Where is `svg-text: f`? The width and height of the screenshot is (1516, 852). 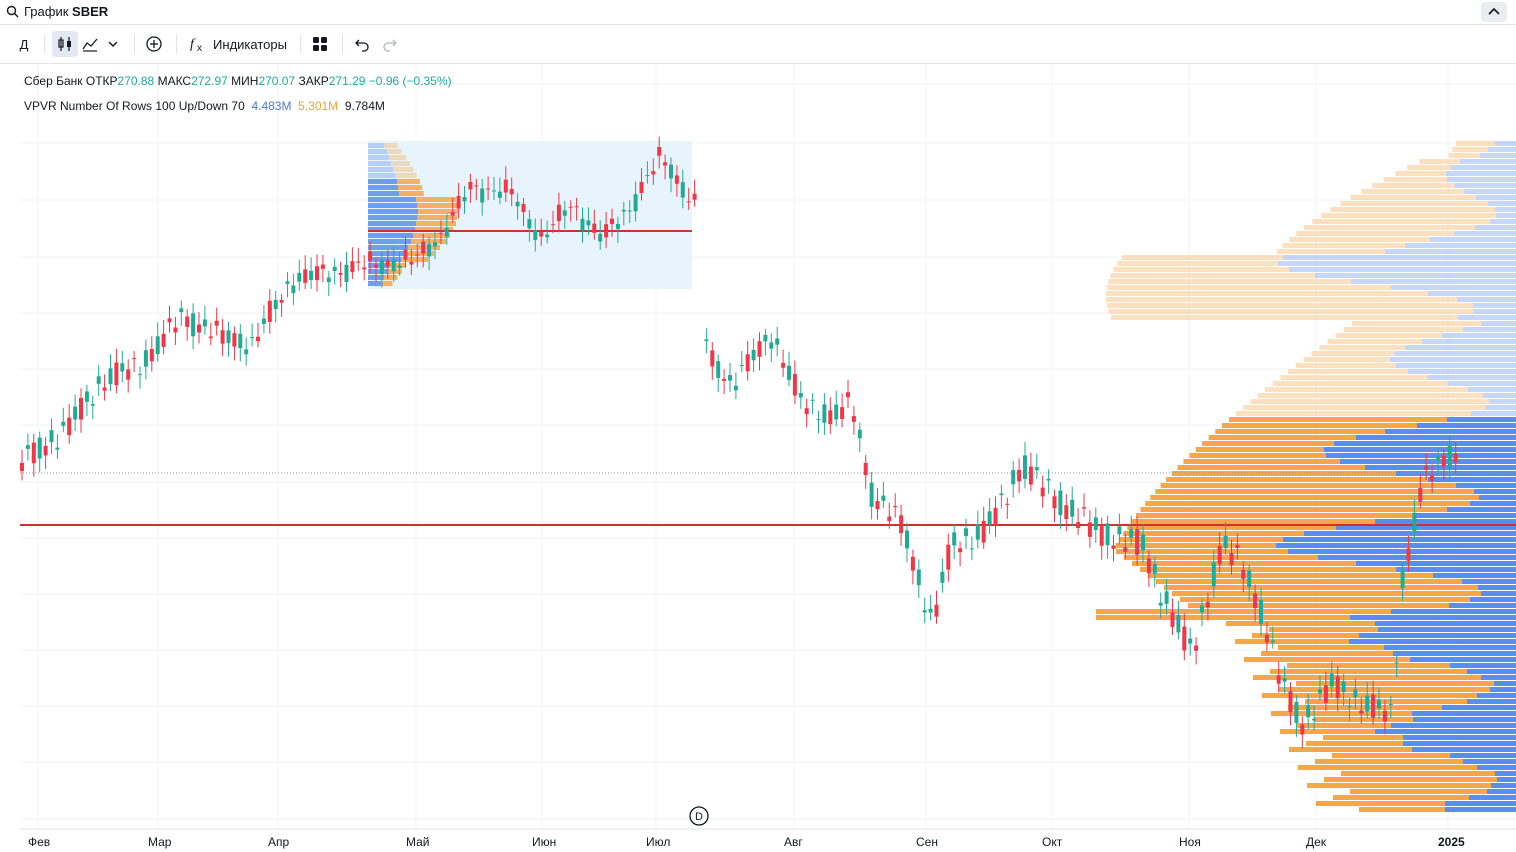
svg-text: f is located at coordinates (193, 44).